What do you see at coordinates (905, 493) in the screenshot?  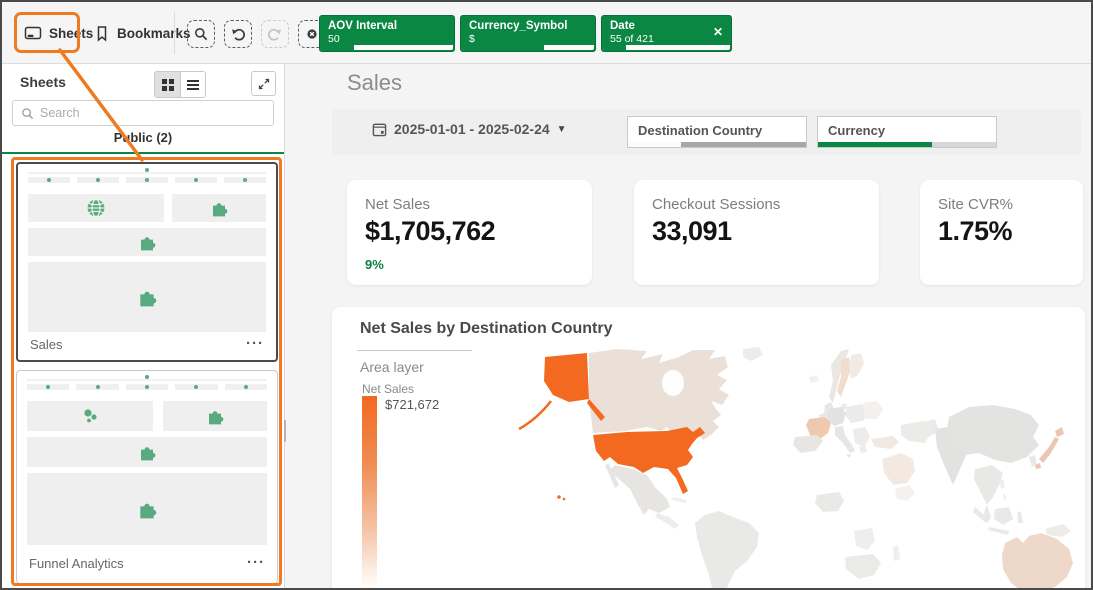 I see `horn-of-africa` at bounding box center [905, 493].